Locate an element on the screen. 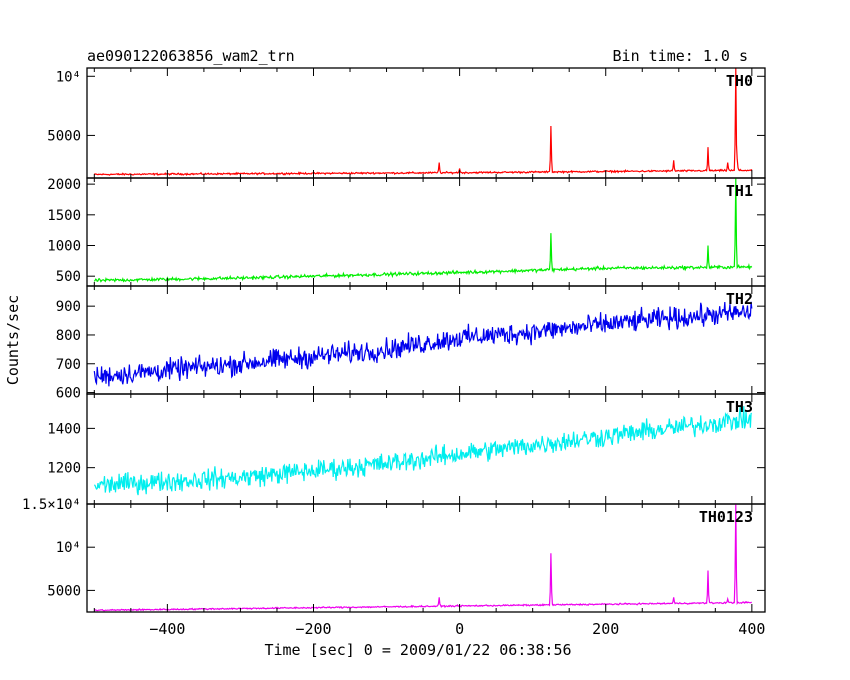 Image resolution: width=850 pixels, height=680 pixels. x-tick-label: 400 is located at coordinates (751, 629).